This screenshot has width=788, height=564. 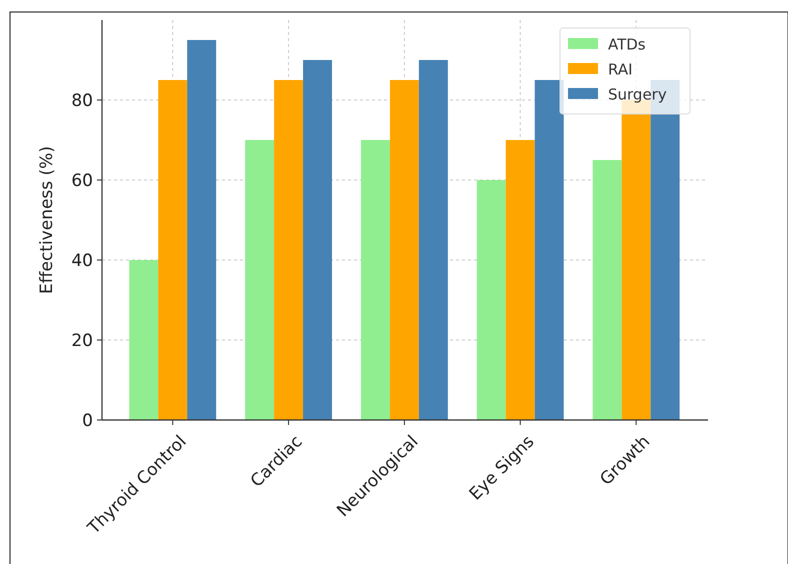 What do you see at coordinates (82, 180) in the screenshot?
I see `y-tick-label: 60` at bounding box center [82, 180].